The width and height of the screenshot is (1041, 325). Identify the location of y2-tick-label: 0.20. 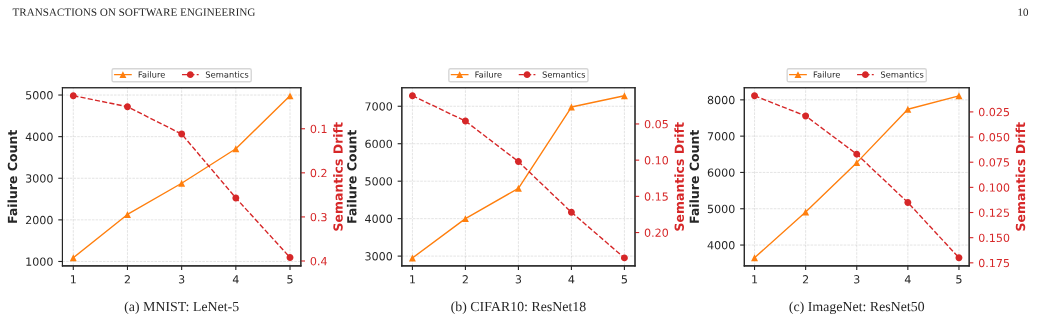
(656, 232).